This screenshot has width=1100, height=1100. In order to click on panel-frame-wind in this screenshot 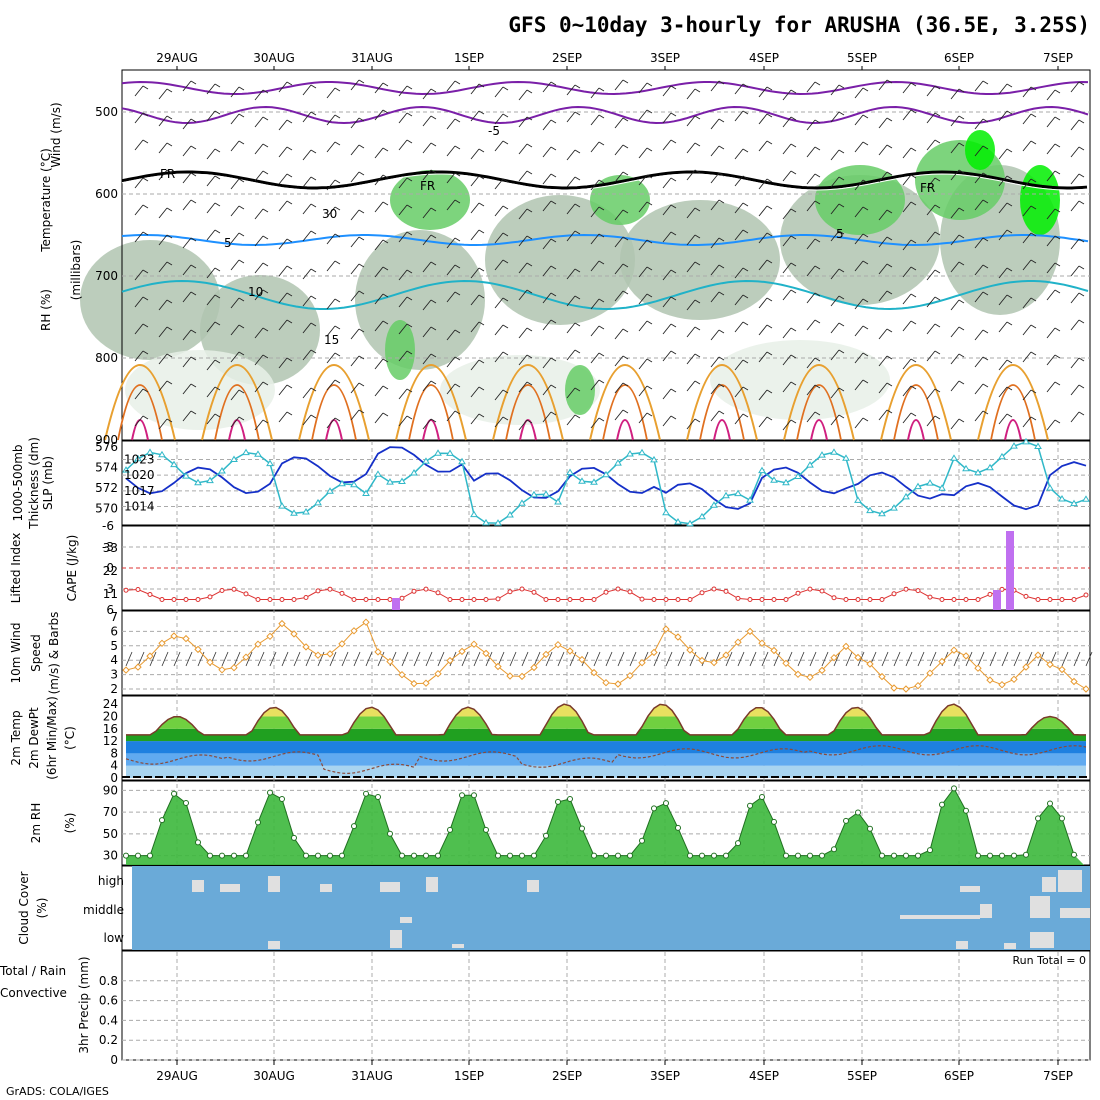, I will do `click(606, 653)`.